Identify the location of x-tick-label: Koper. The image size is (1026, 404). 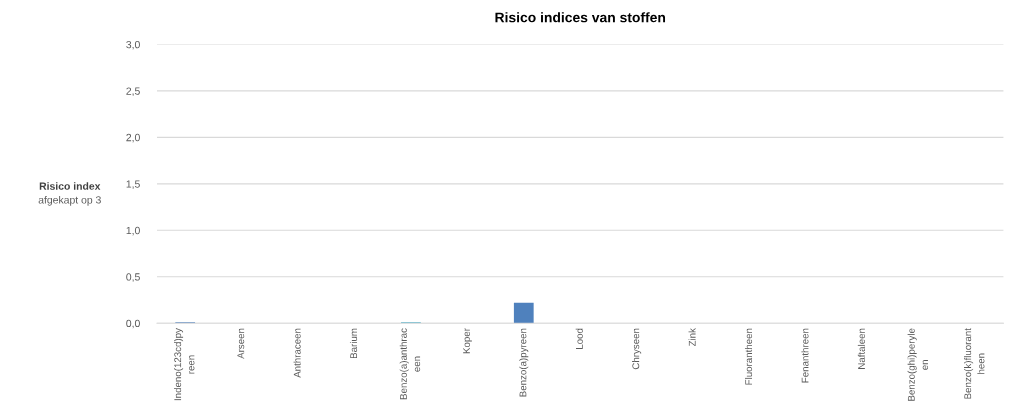
(467, 341).